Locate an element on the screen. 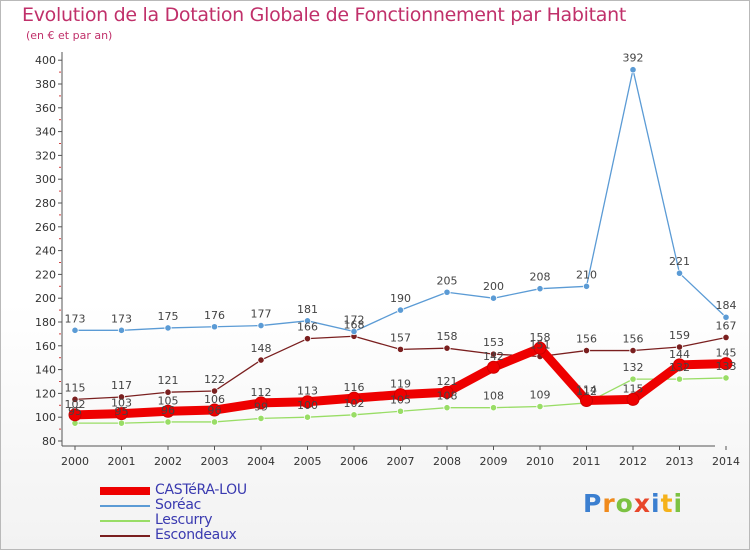  legend-item-soreac: Soréac is located at coordinates (210, 505).